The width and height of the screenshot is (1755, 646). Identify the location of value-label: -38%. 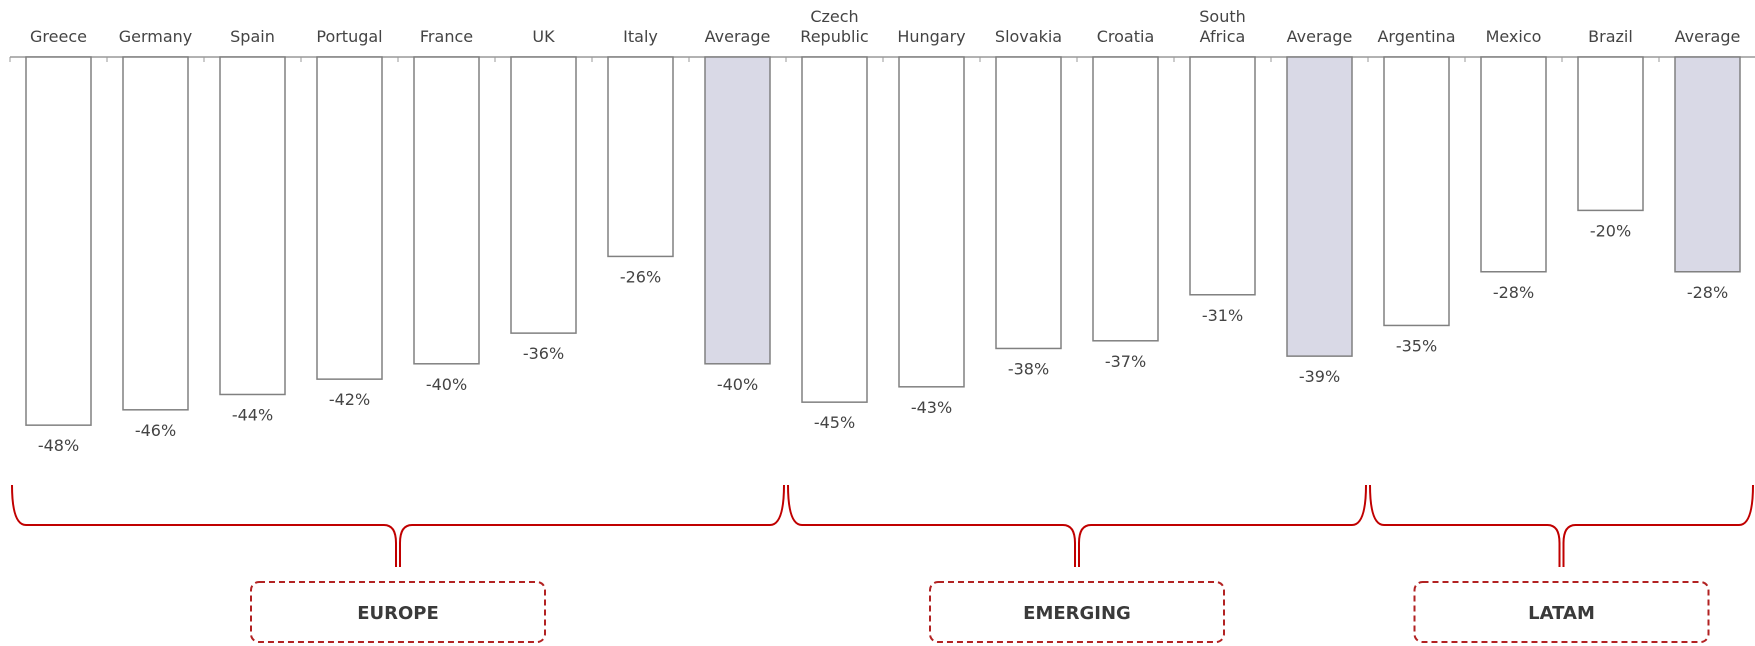
(1028, 368).